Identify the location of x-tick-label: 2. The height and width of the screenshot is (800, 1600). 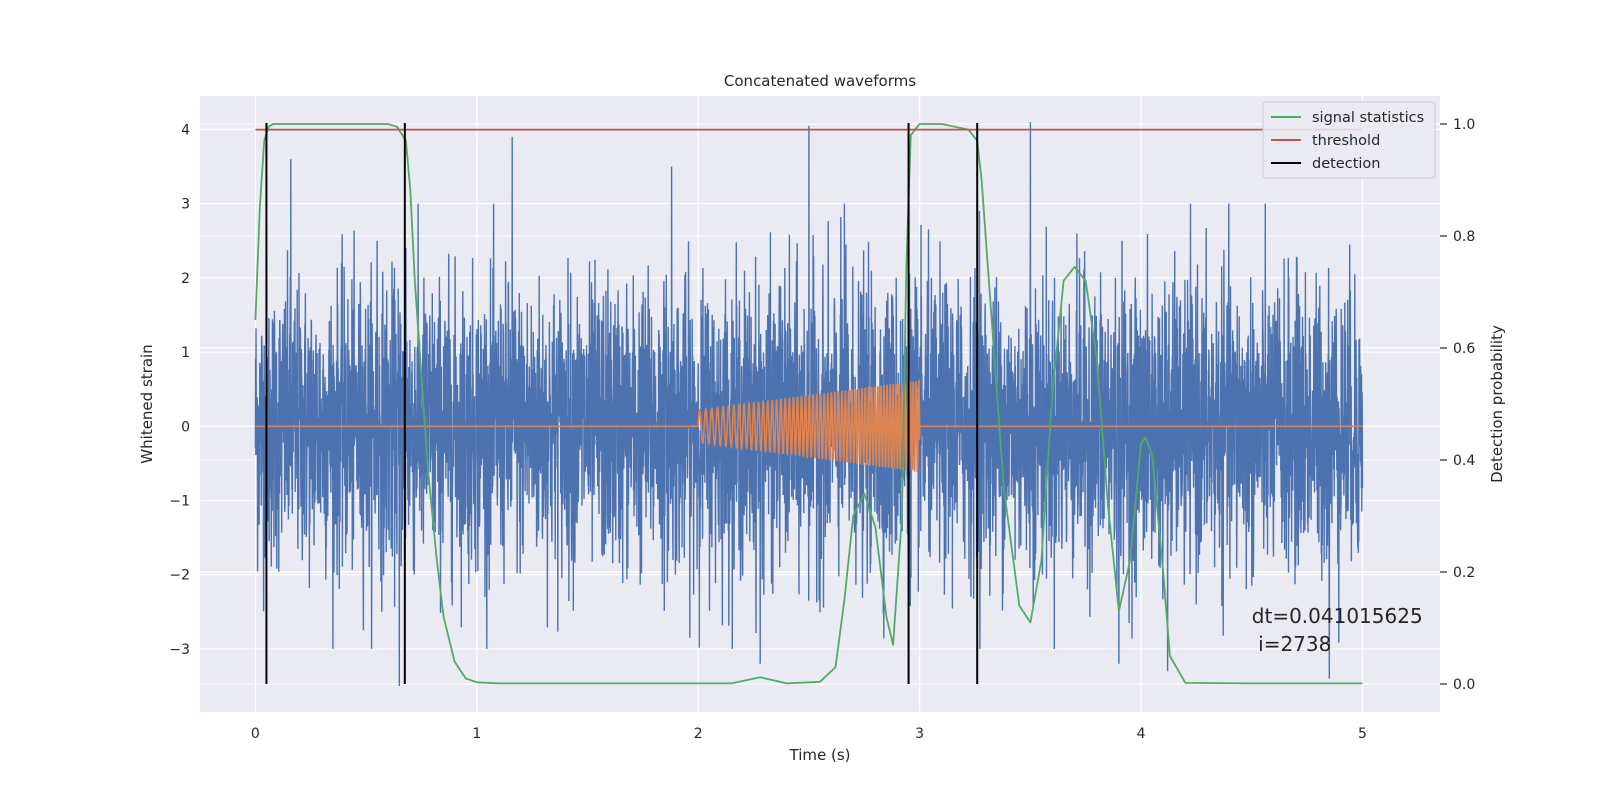
(698, 734).